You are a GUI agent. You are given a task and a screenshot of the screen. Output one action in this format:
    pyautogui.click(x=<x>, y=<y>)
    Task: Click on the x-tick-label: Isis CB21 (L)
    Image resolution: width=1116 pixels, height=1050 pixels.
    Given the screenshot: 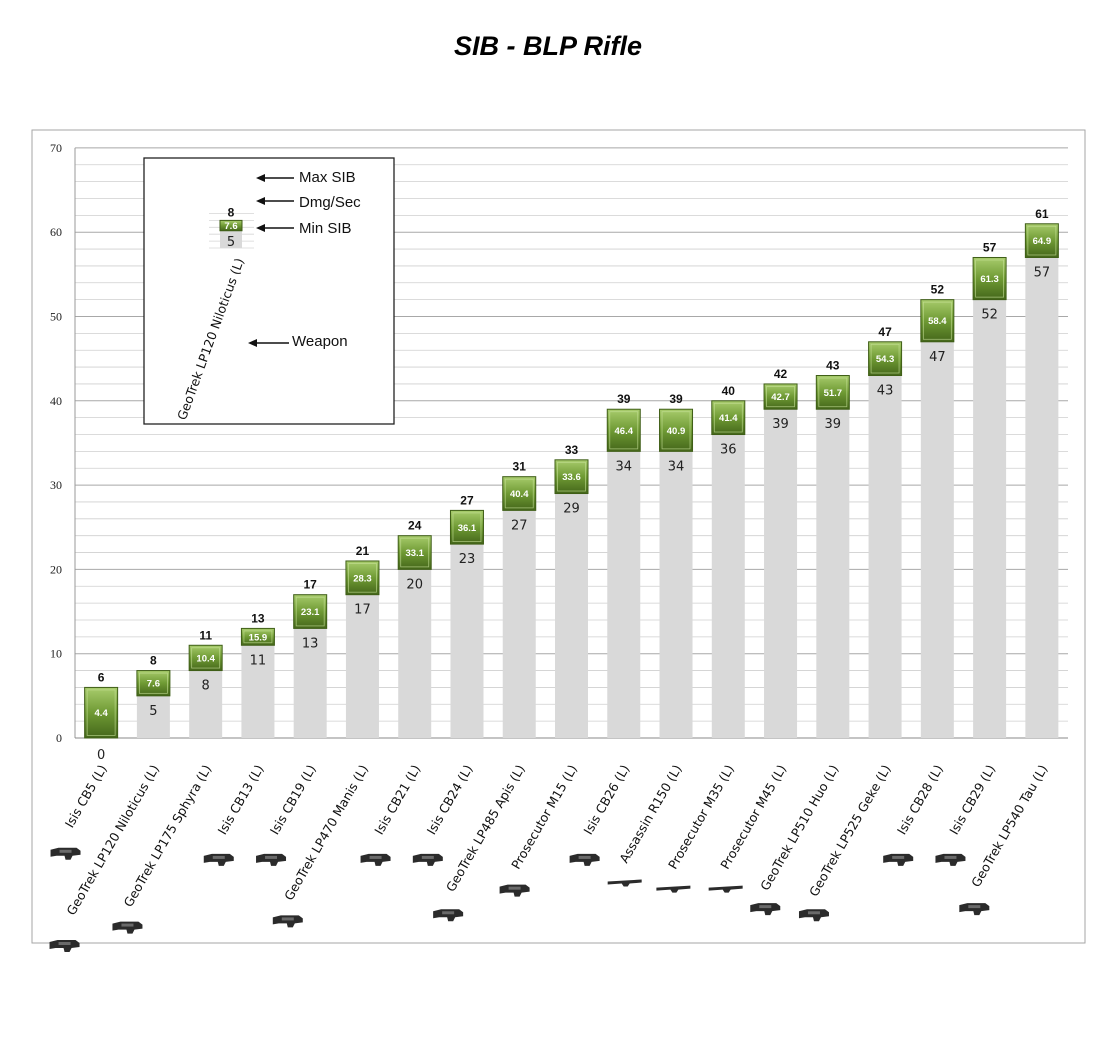 What is the action you would take?
    pyautogui.click(x=397, y=799)
    